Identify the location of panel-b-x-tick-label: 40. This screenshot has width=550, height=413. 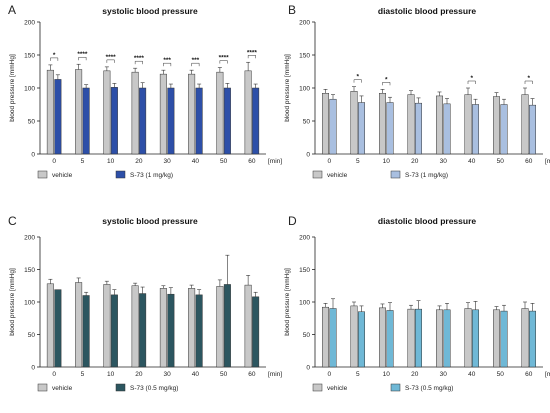
(472, 161).